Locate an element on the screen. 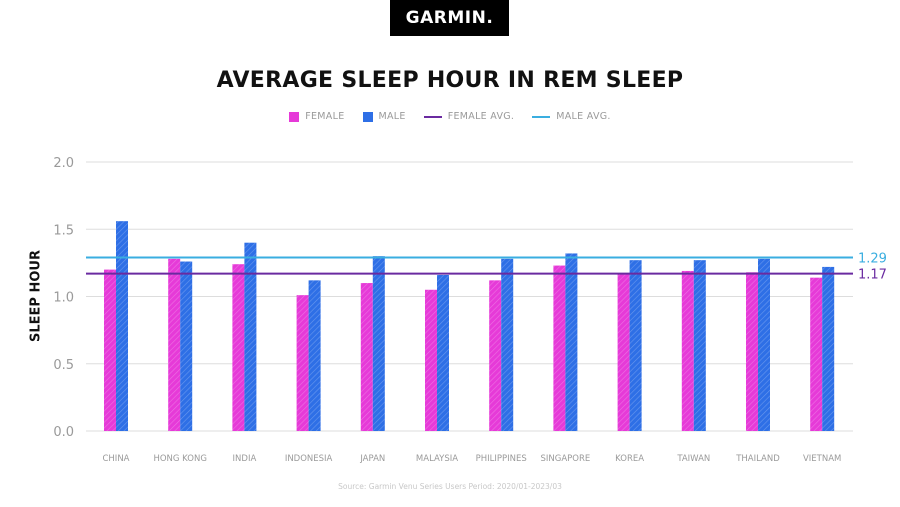 Image resolution: width=900 pixels, height=507 pixels. x-tick-label: HONG KONG is located at coordinates (179, 459).